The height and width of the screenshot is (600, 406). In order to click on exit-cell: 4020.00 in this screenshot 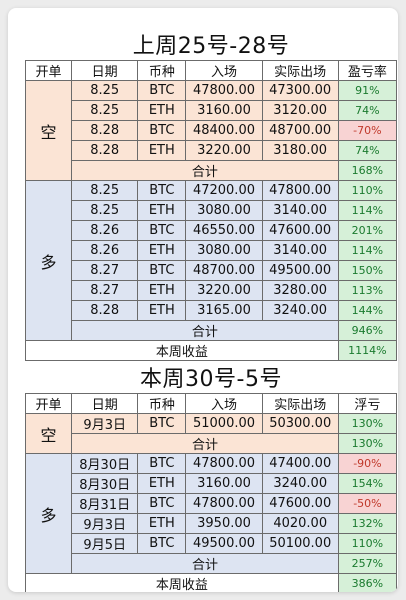, I will do `click(300, 523)`.